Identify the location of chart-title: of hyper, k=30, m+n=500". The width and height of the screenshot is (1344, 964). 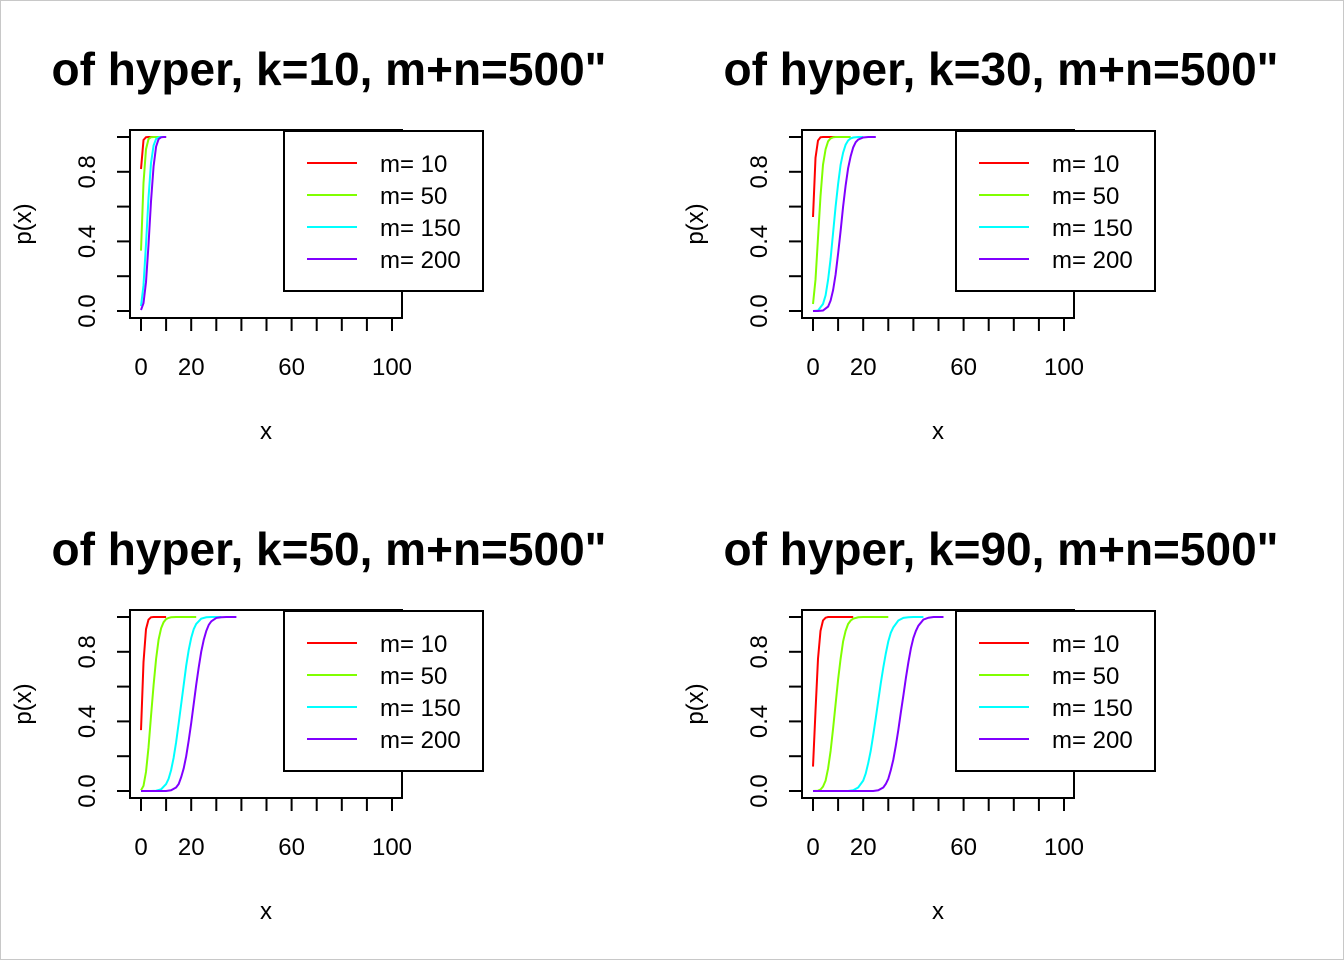
(1001, 69).